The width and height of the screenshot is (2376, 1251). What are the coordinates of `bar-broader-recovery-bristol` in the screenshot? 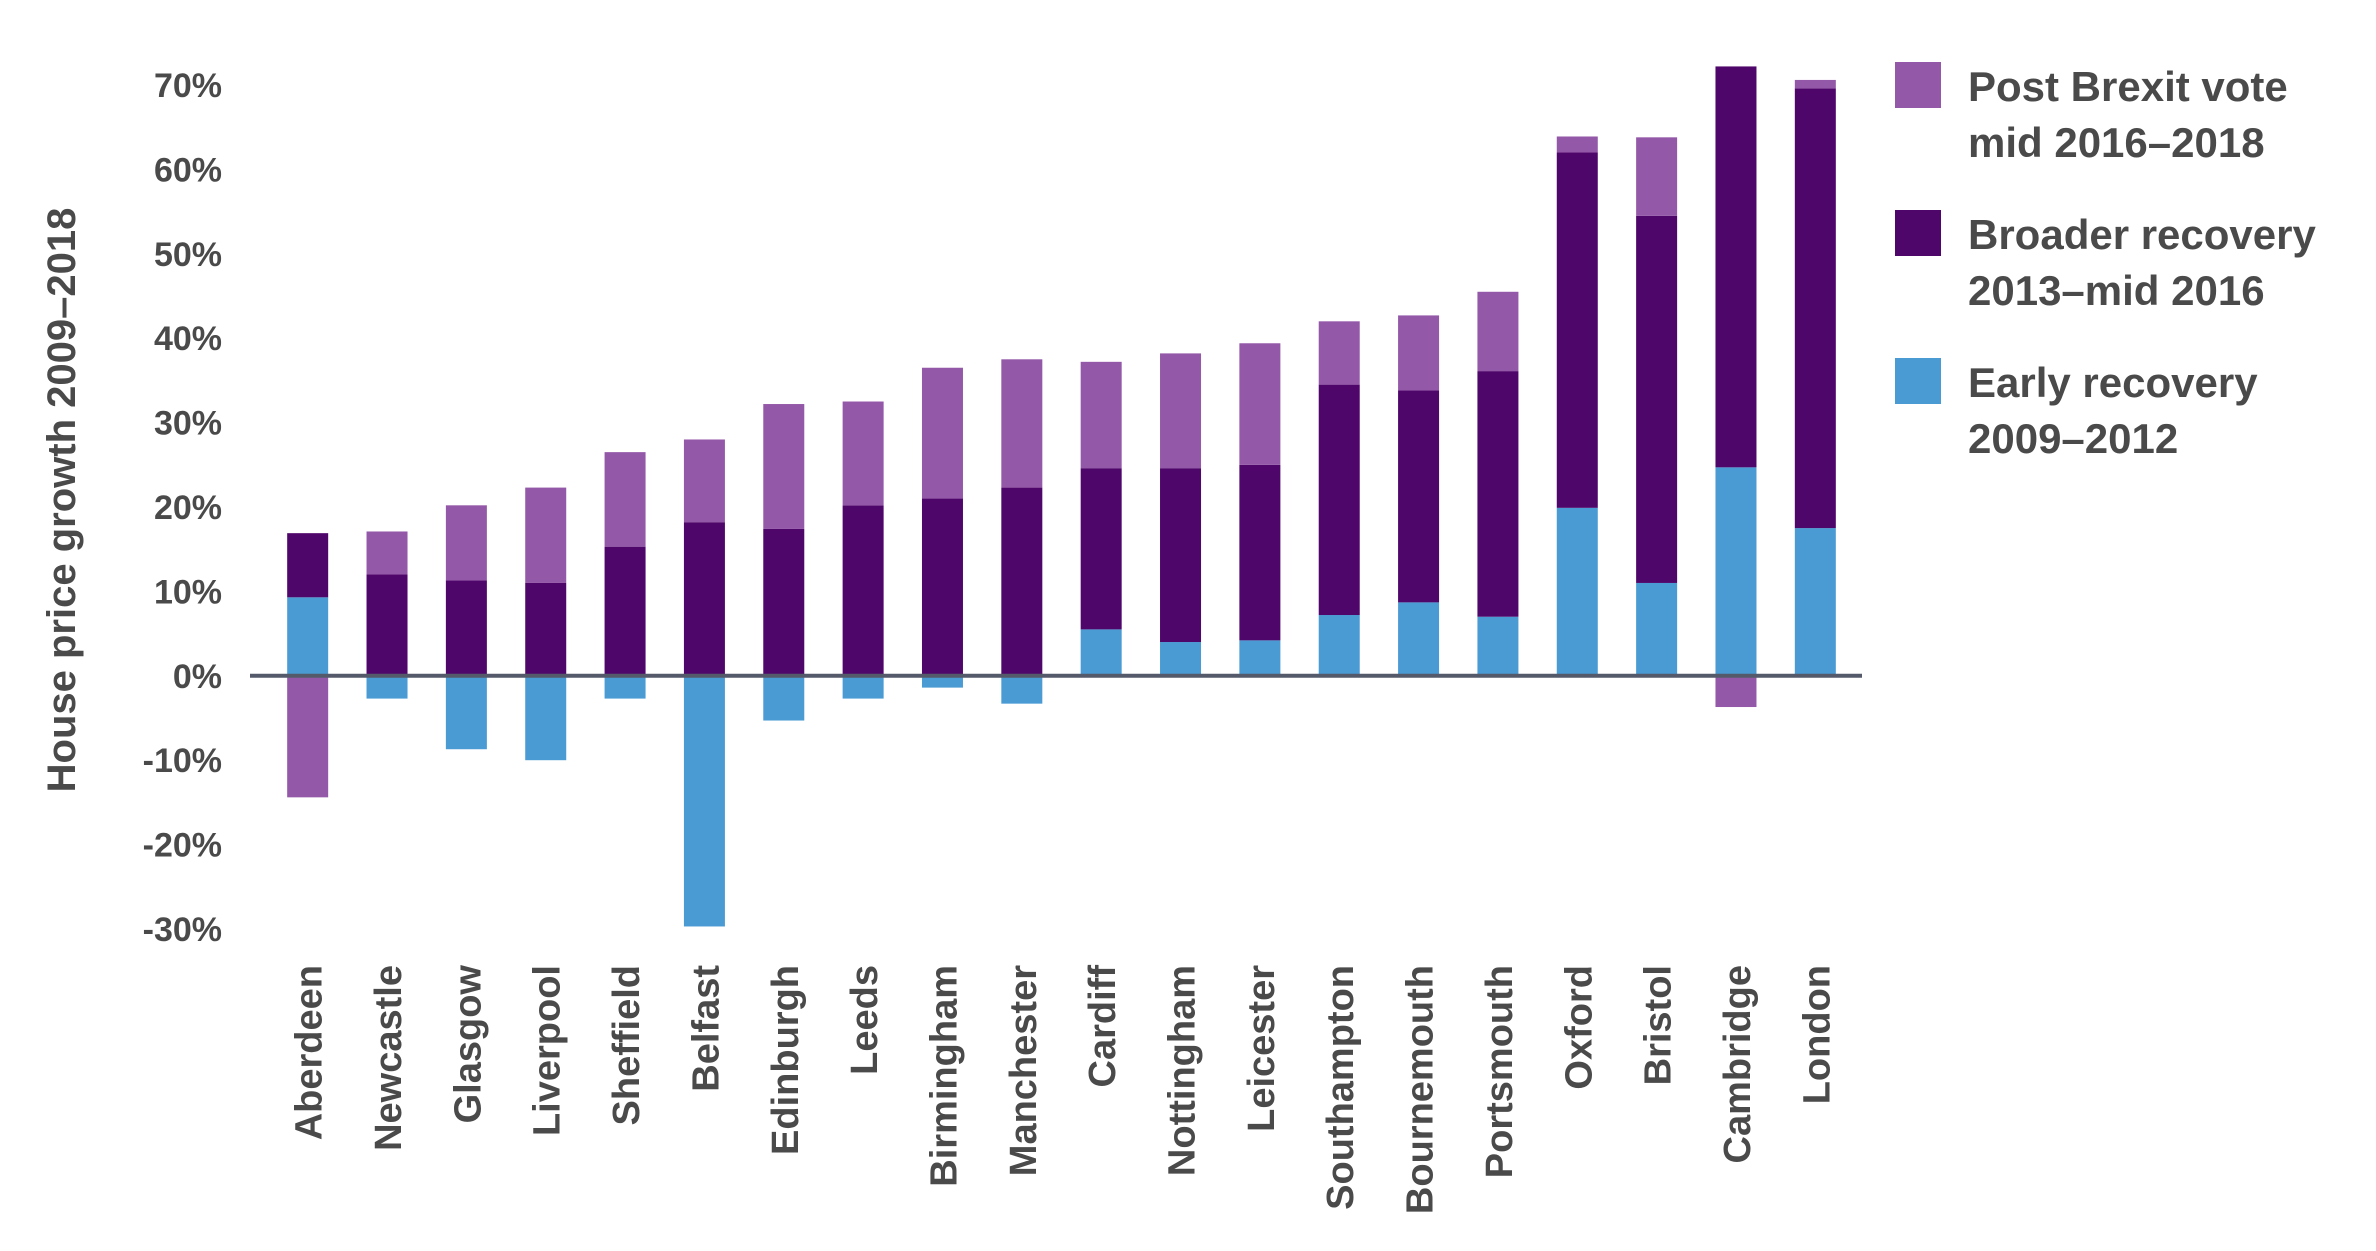 It's located at (1657, 399).